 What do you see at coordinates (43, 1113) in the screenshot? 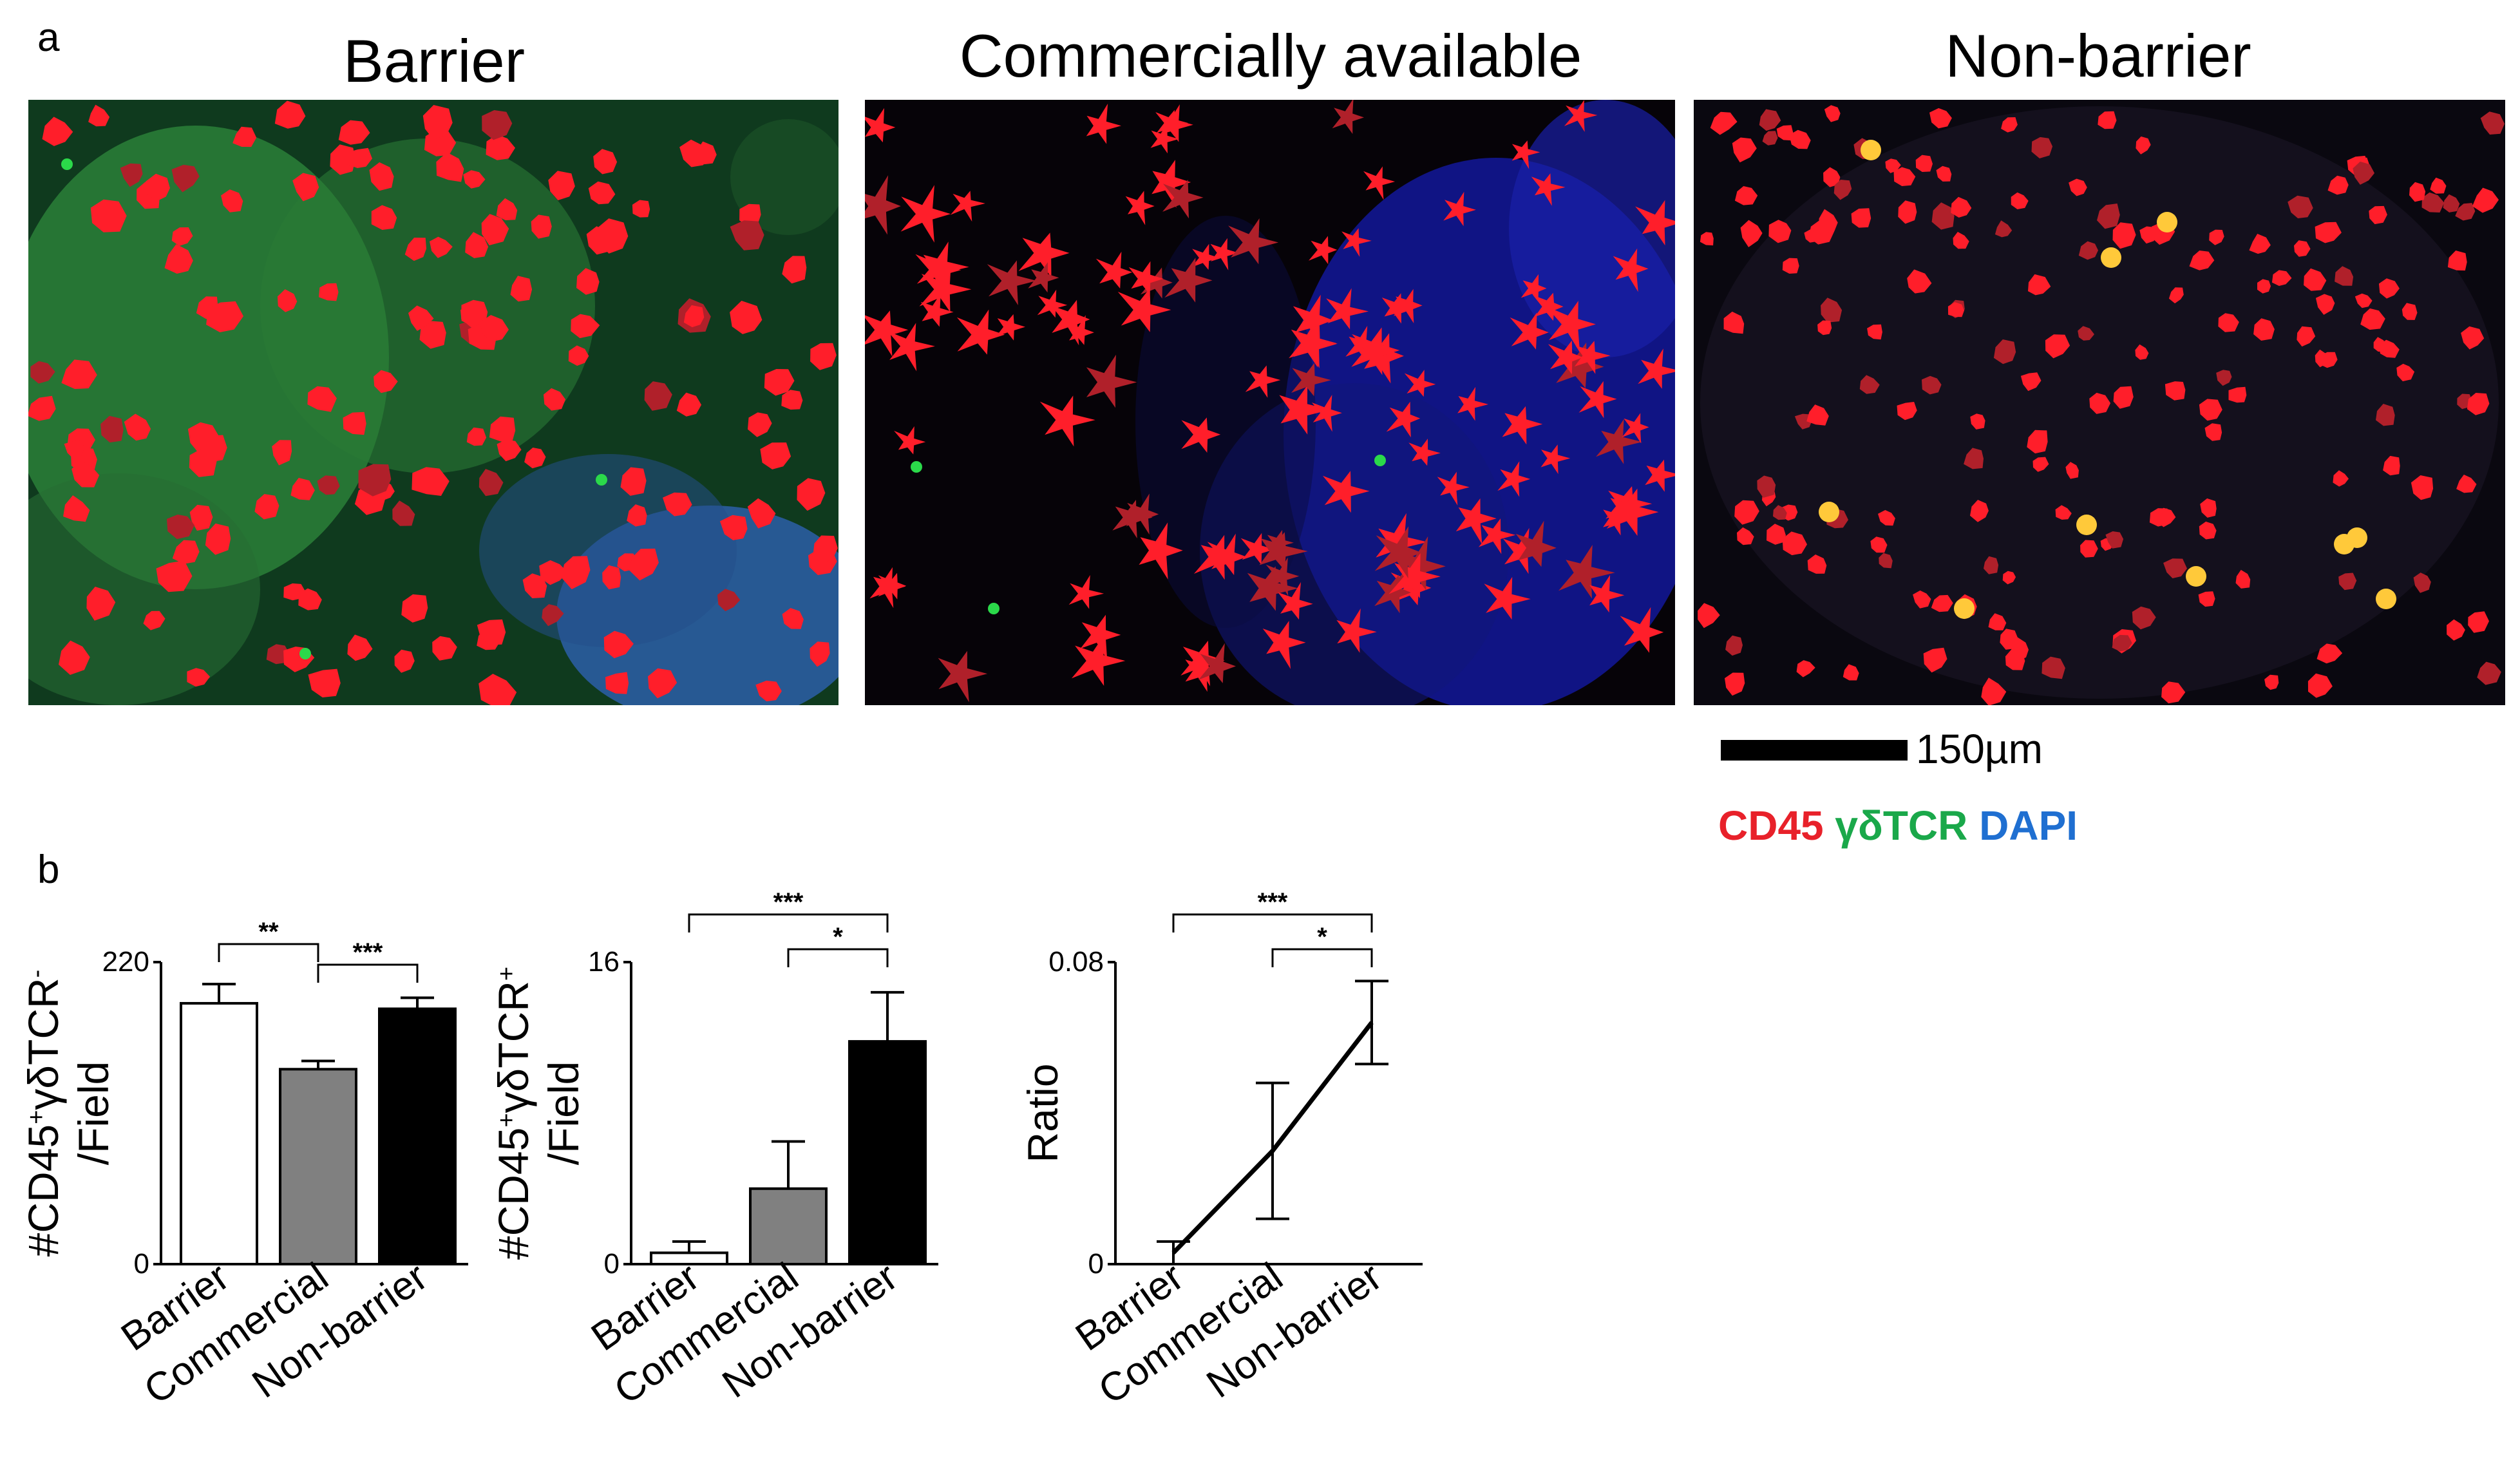
I see `y-axis-label-line1: #CD45+γδTCR-` at bounding box center [43, 1113].